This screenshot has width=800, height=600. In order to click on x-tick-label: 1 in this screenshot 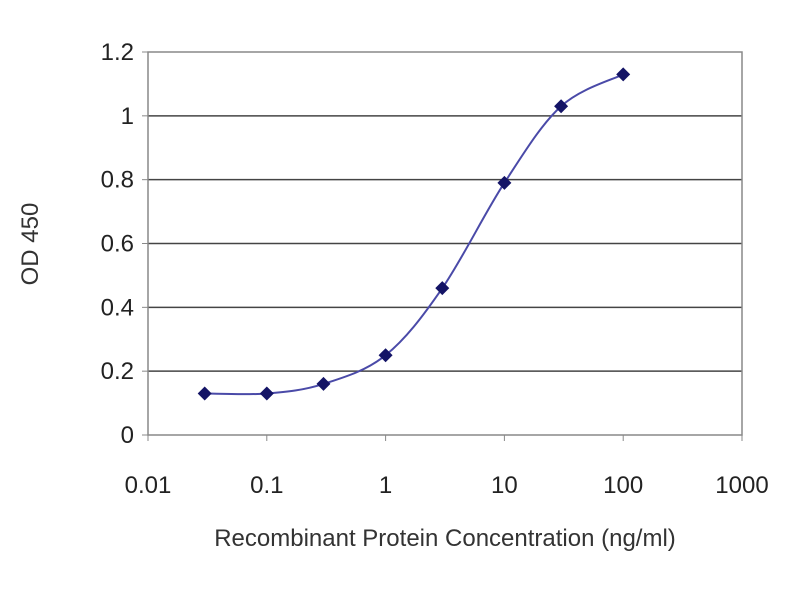, I will do `click(385, 485)`.